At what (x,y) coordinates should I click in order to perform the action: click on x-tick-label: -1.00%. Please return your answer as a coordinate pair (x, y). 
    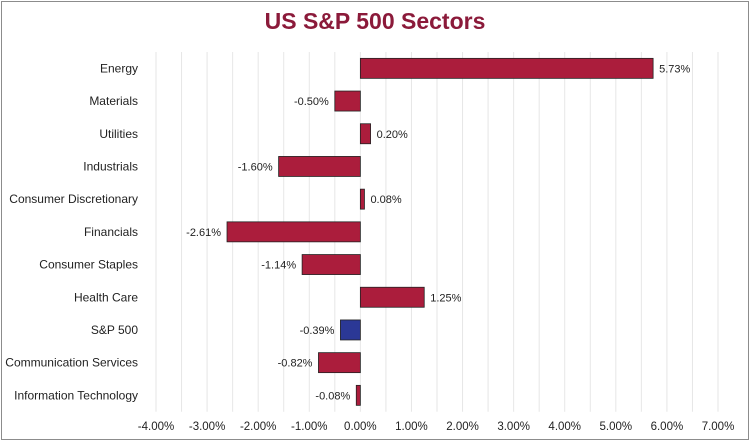
    Looking at the image, I should click on (309, 427).